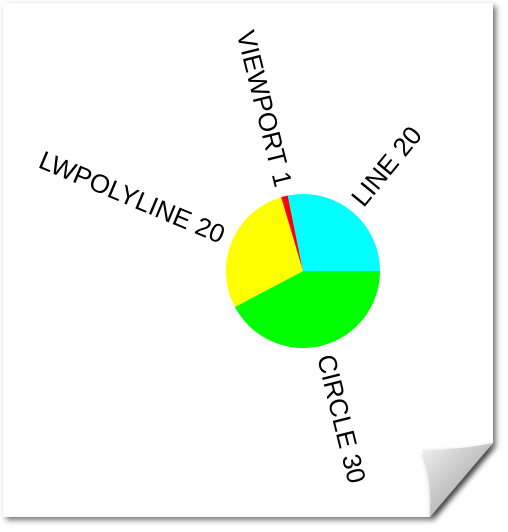 This screenshot has width=508, height=532. I want to click on data-label: 30, so click(354, 468).